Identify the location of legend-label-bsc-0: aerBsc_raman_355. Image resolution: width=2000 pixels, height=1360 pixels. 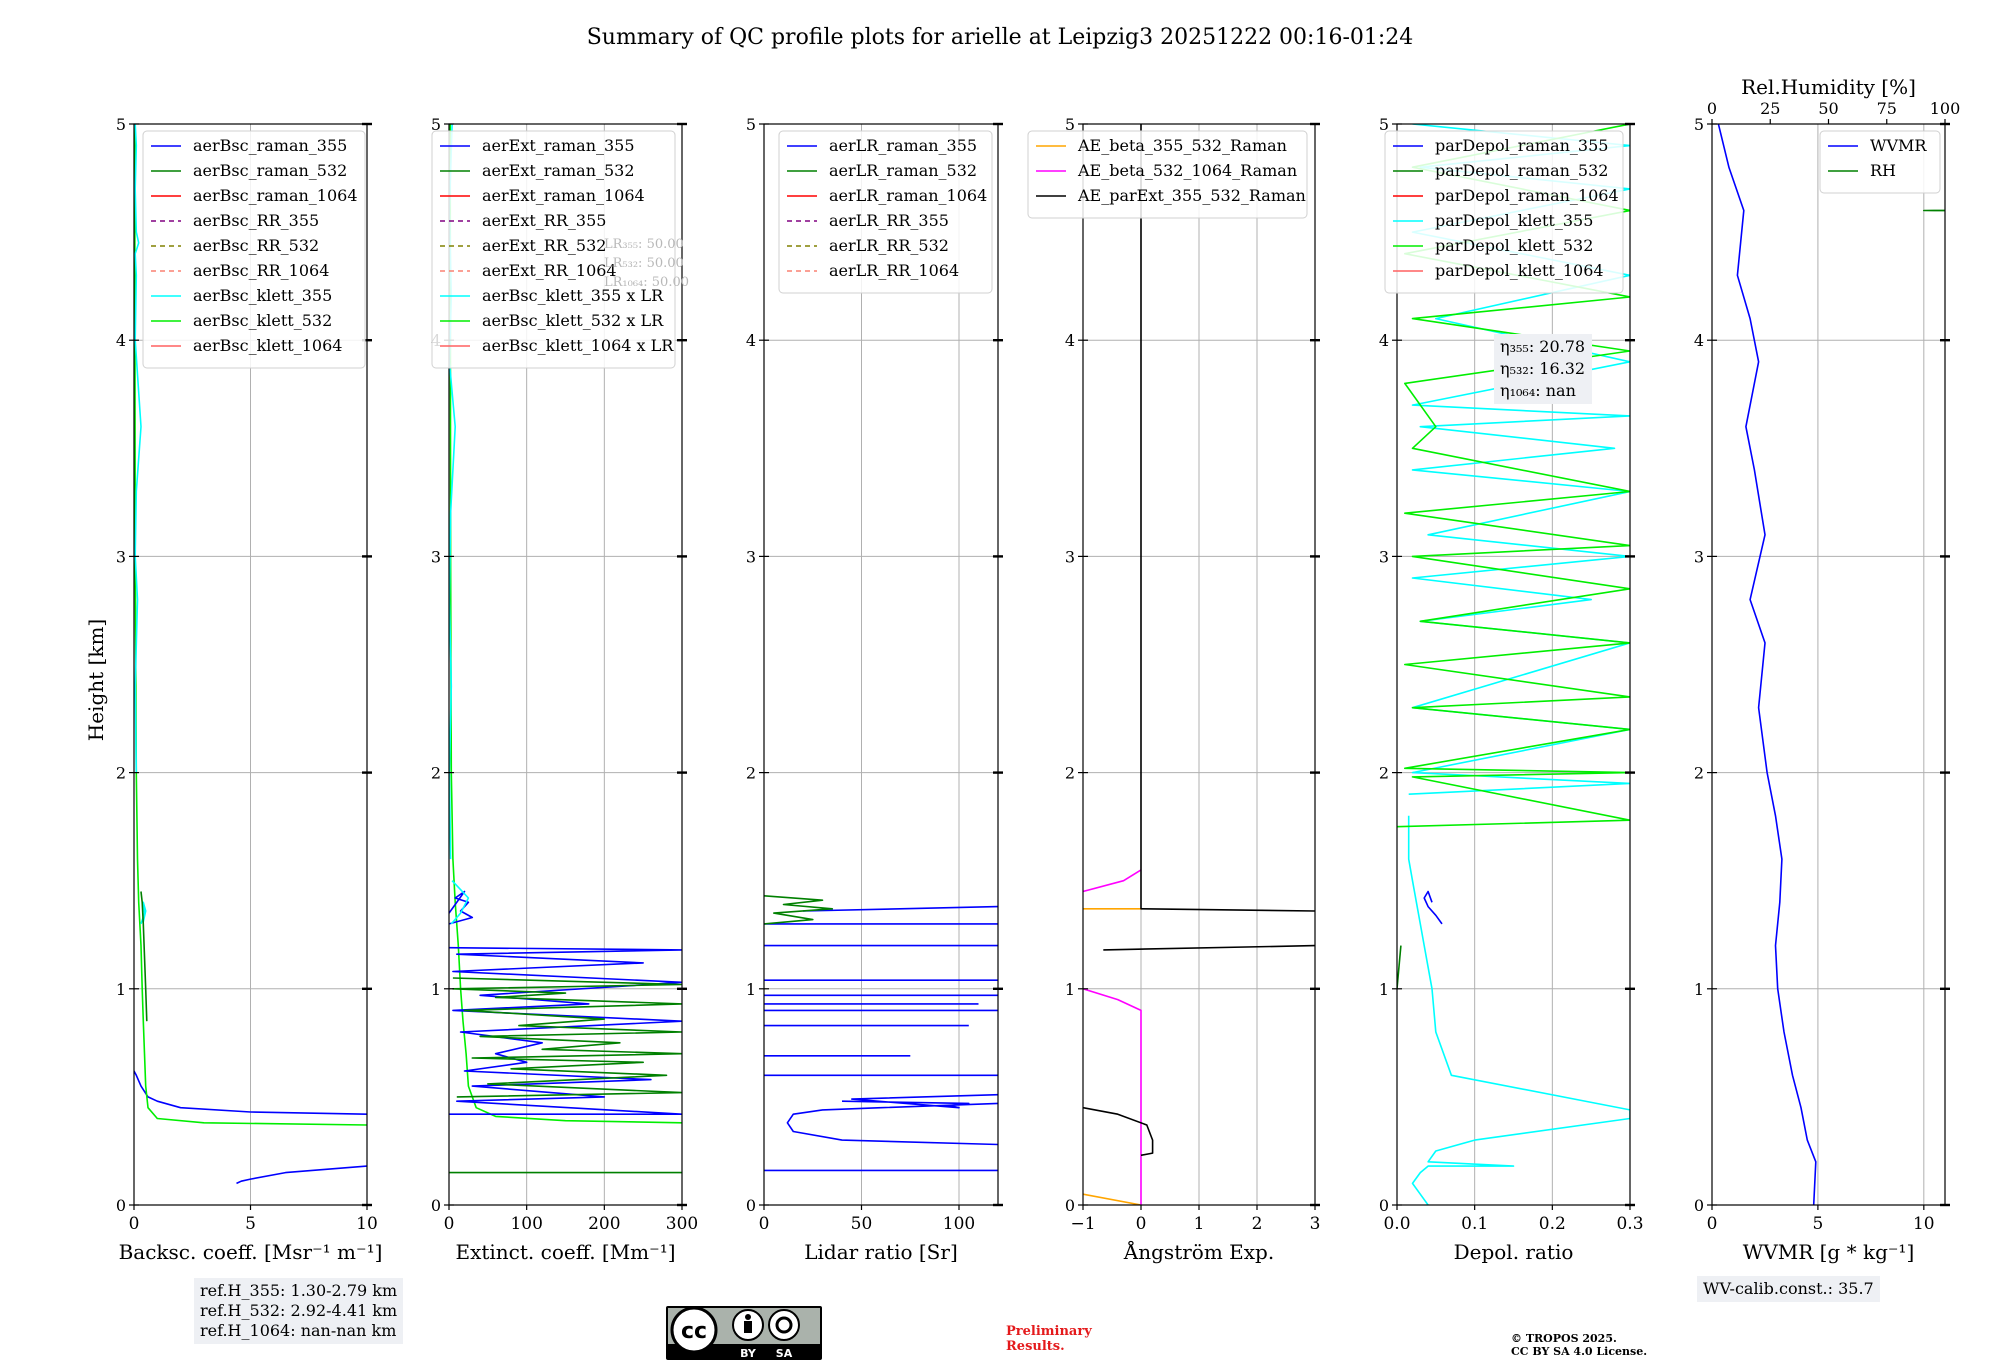
(270, 145).